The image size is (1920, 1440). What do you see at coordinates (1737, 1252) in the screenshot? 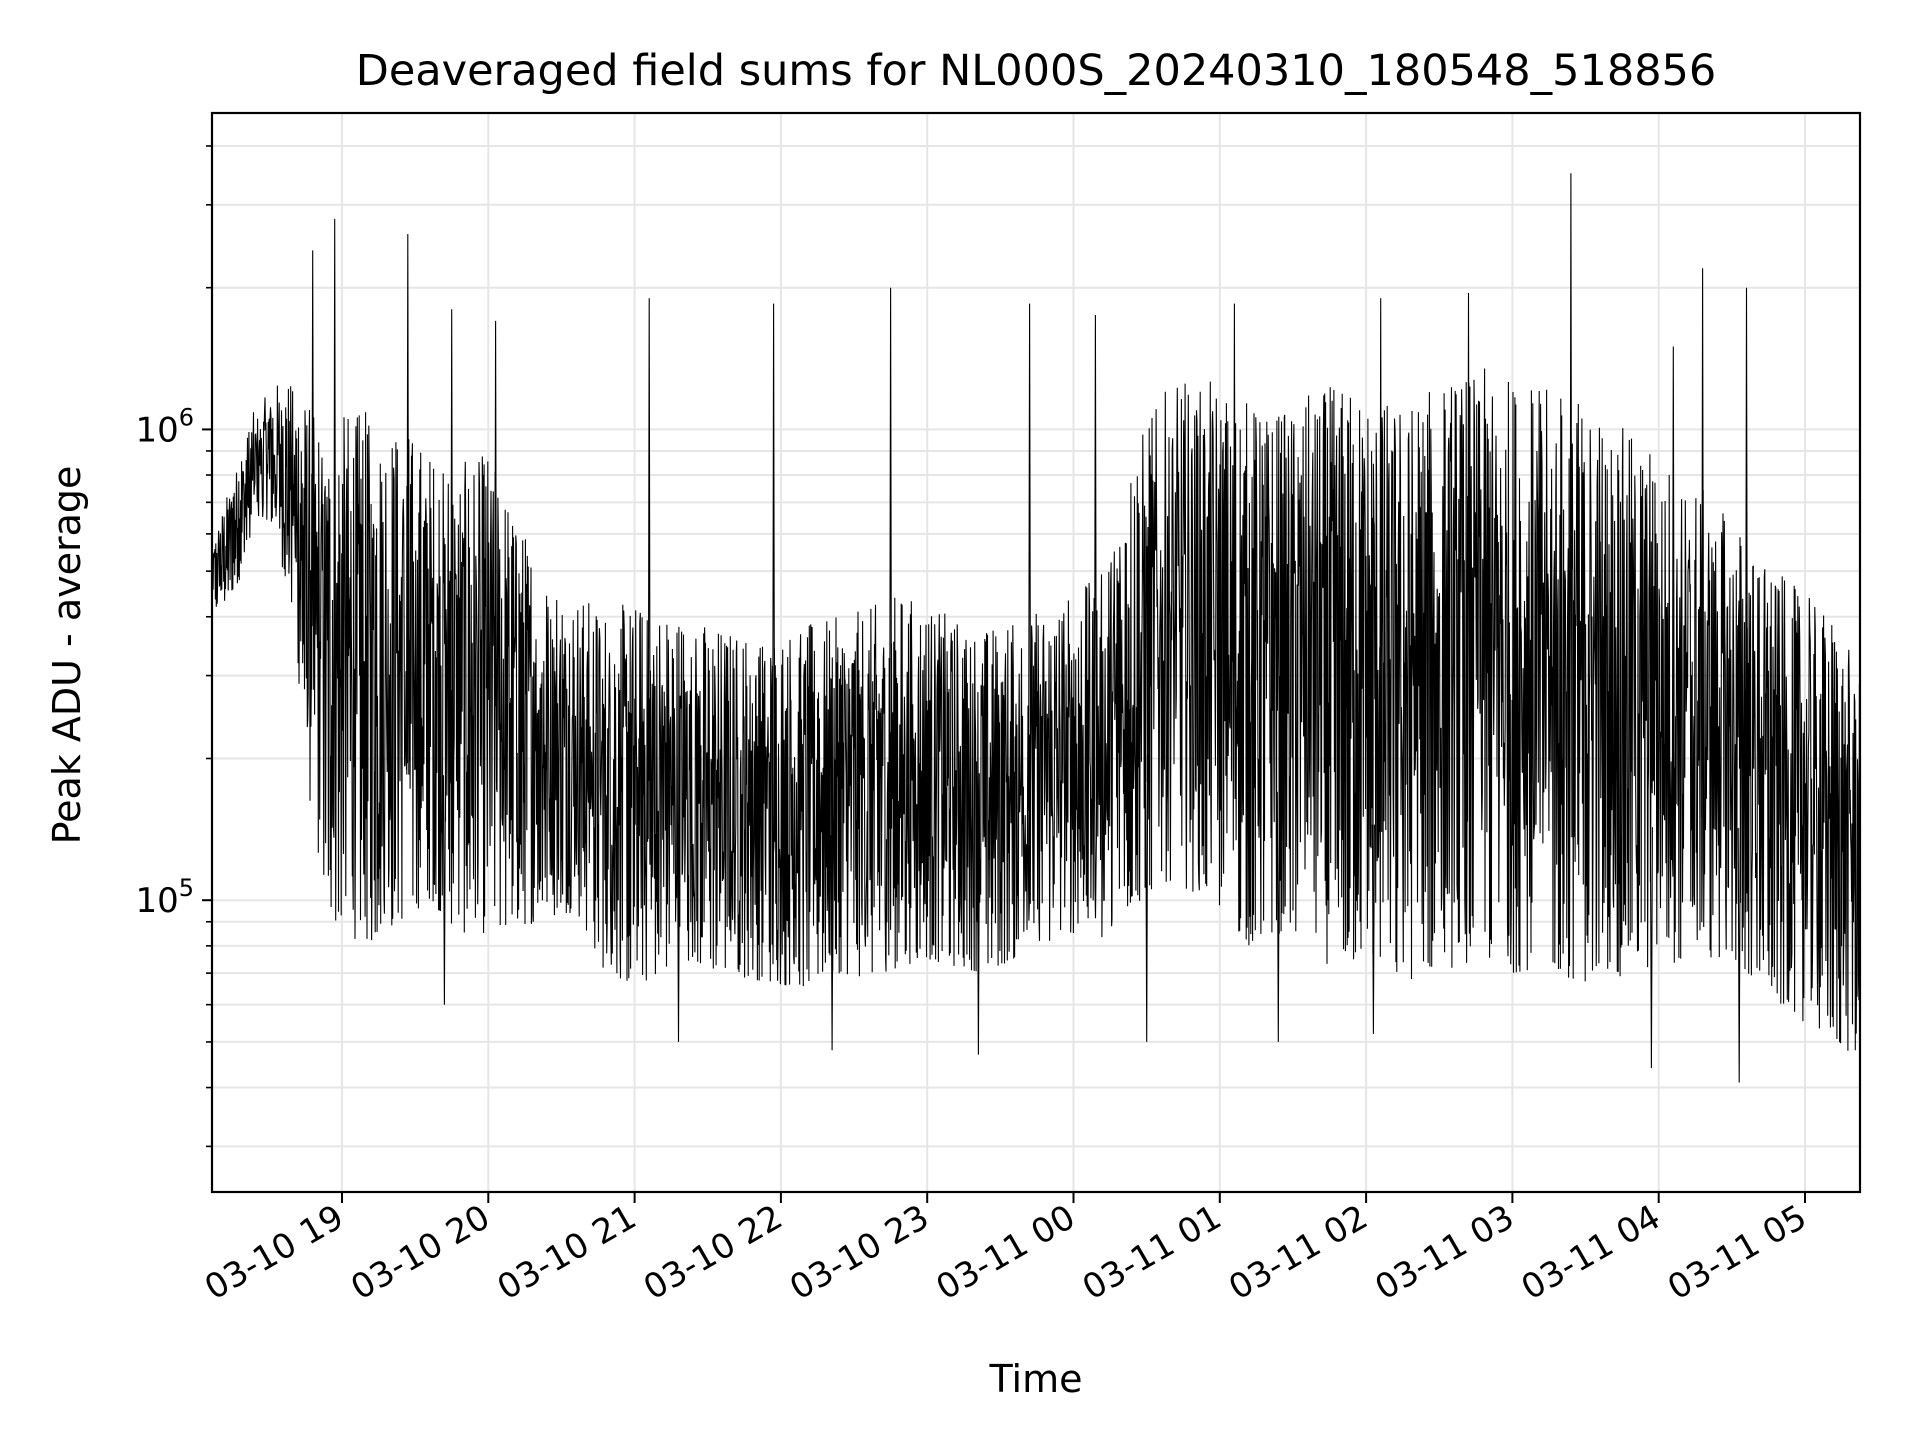
I see `x-tick-label: 03-11 05` at bounding box center [1737, 1252].